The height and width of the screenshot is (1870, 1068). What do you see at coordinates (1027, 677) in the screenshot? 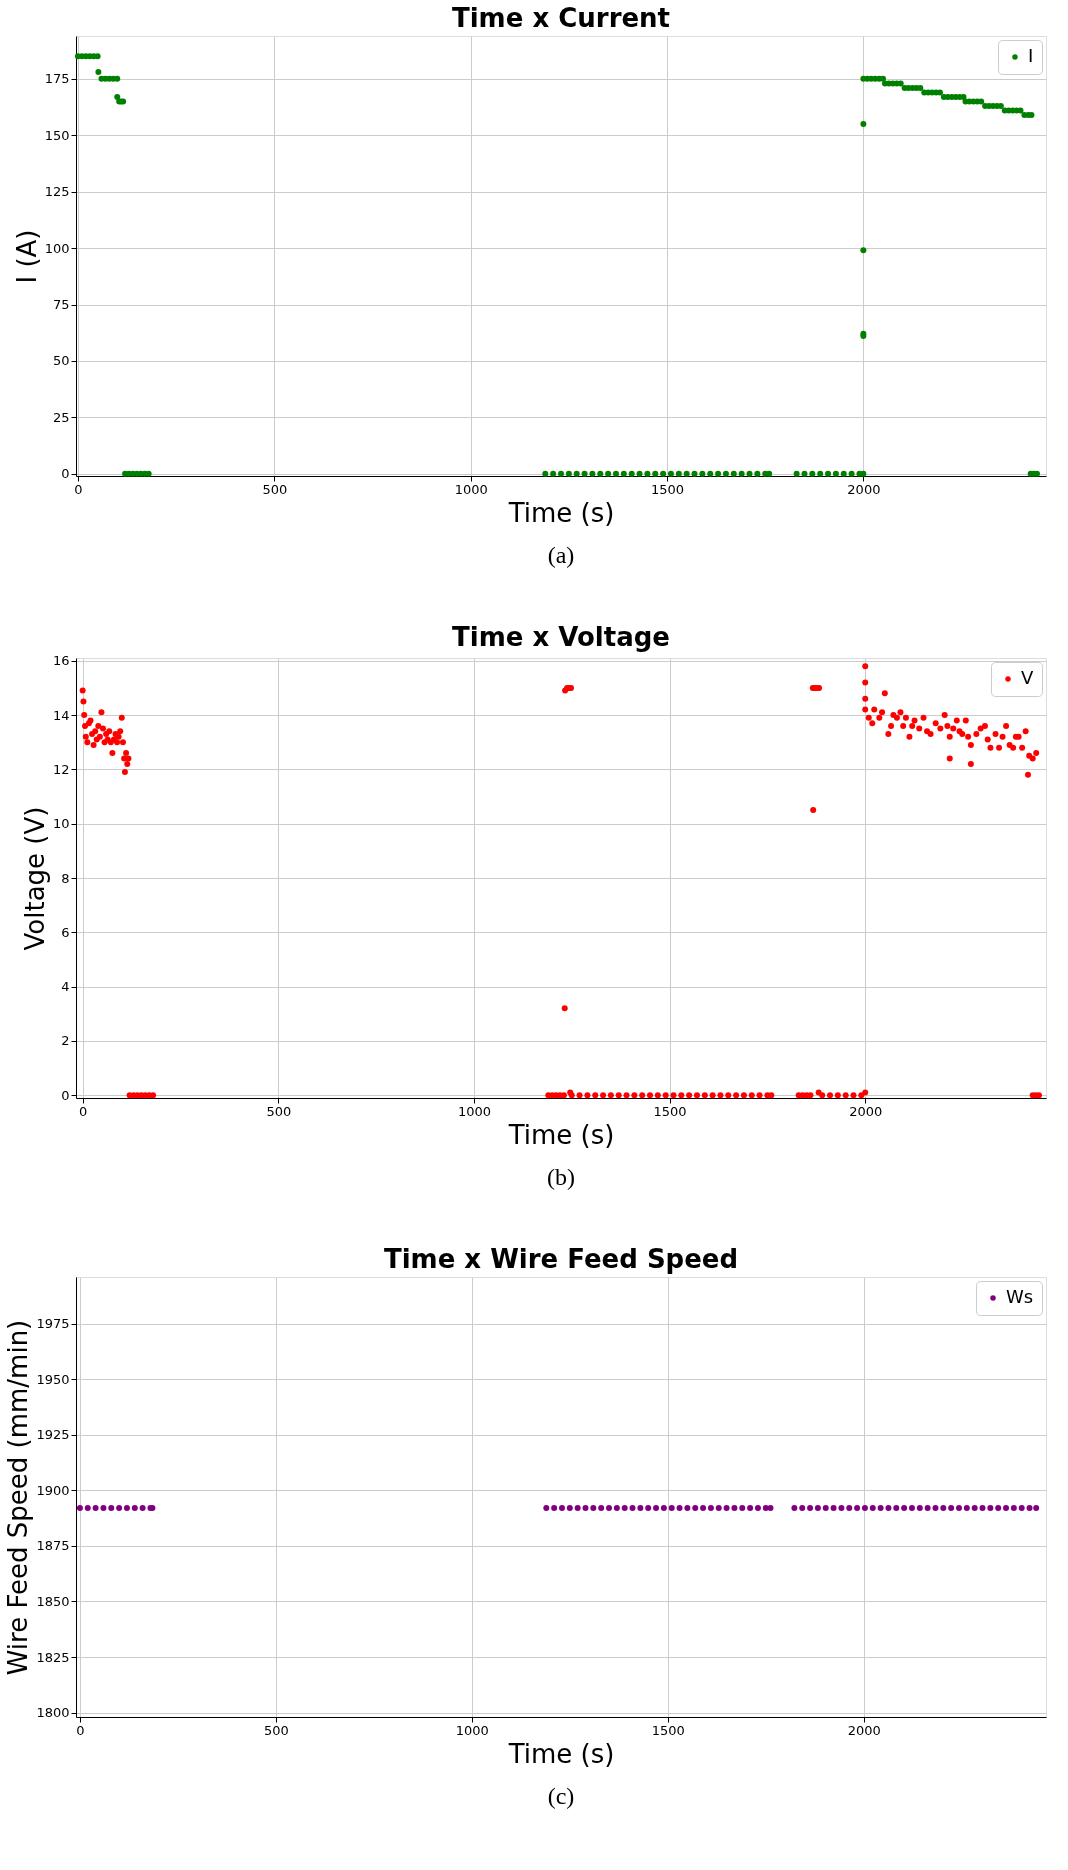
I see `text: V` at bounding box center [1027, 677].